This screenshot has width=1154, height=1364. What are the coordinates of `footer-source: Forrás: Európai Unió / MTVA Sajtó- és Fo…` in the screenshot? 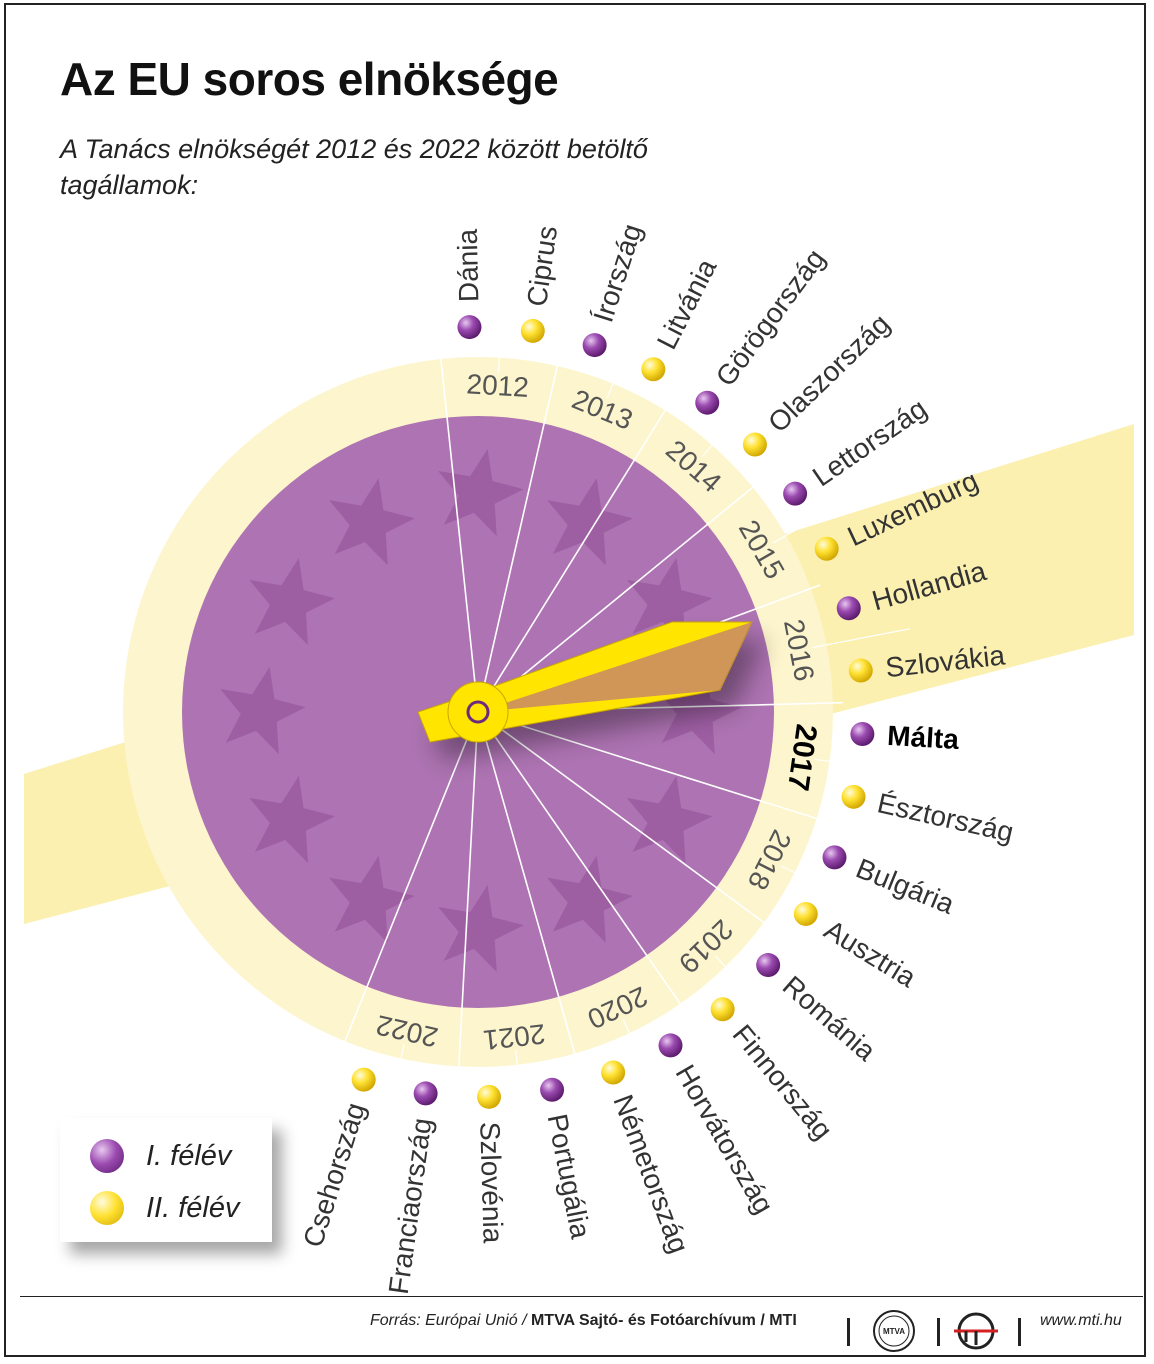 It's located at (583, 1330).